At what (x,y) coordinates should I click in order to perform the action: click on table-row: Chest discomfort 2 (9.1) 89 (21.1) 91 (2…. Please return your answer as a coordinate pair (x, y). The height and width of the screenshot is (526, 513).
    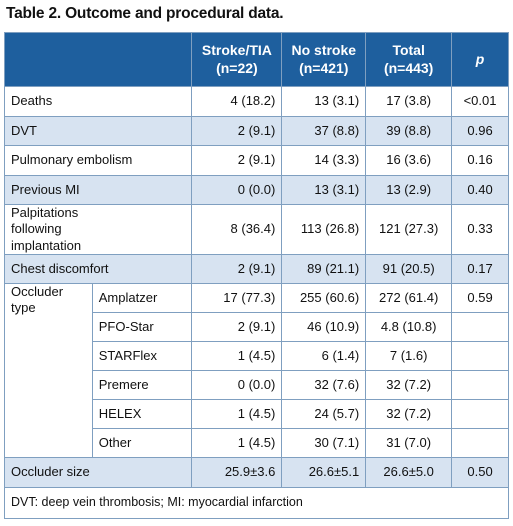
    Looking at the image, I should click on (256, 268).